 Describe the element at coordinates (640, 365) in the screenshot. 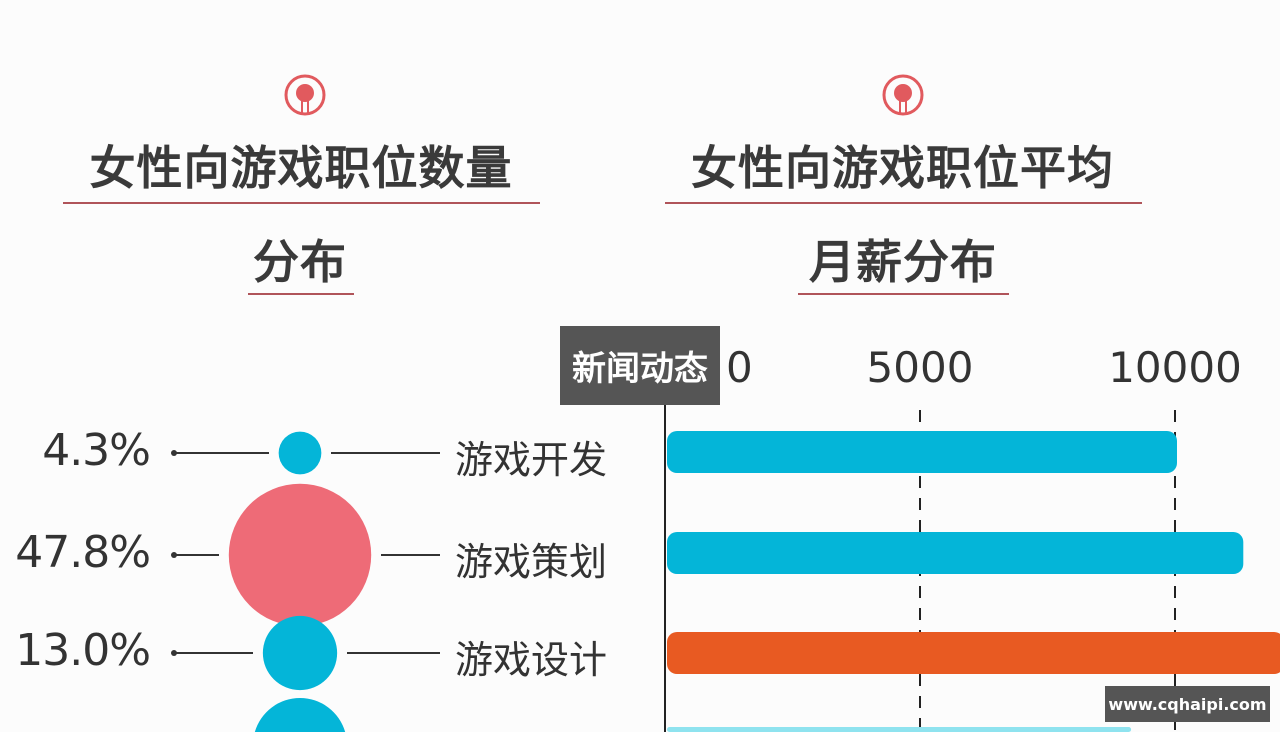

I see `news-overlay-label: 新闻动态` at that location.